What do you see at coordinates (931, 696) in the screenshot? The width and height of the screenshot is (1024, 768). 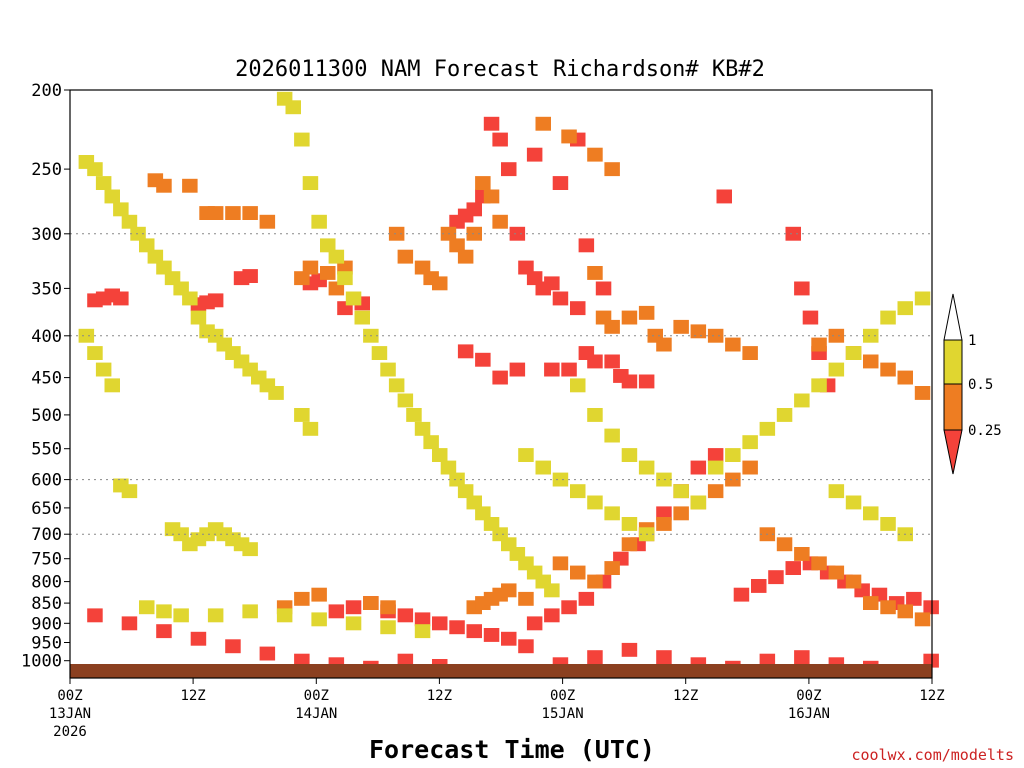 I see `x-tick-label-7: 12Z` at bounding box center [931, 696].